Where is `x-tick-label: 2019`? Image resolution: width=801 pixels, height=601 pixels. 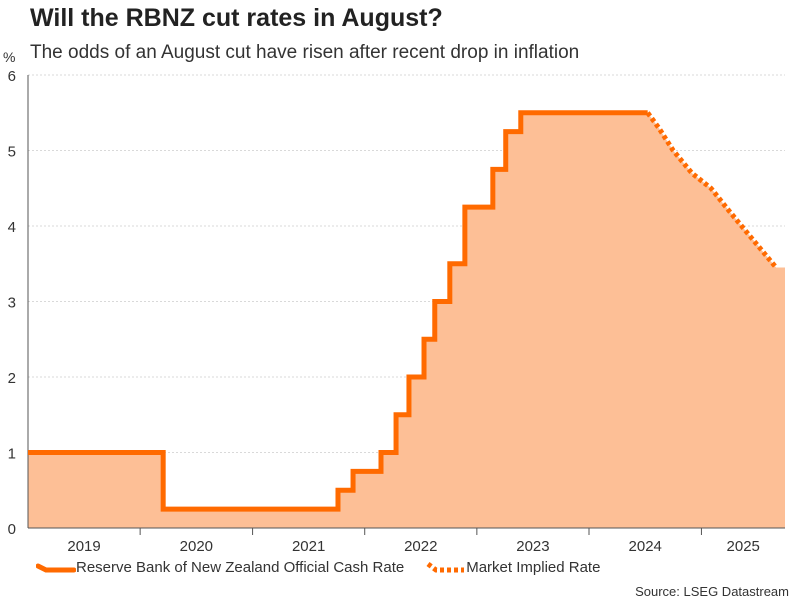 x-tick-label: 2019 is located at coordinates (83, 546).